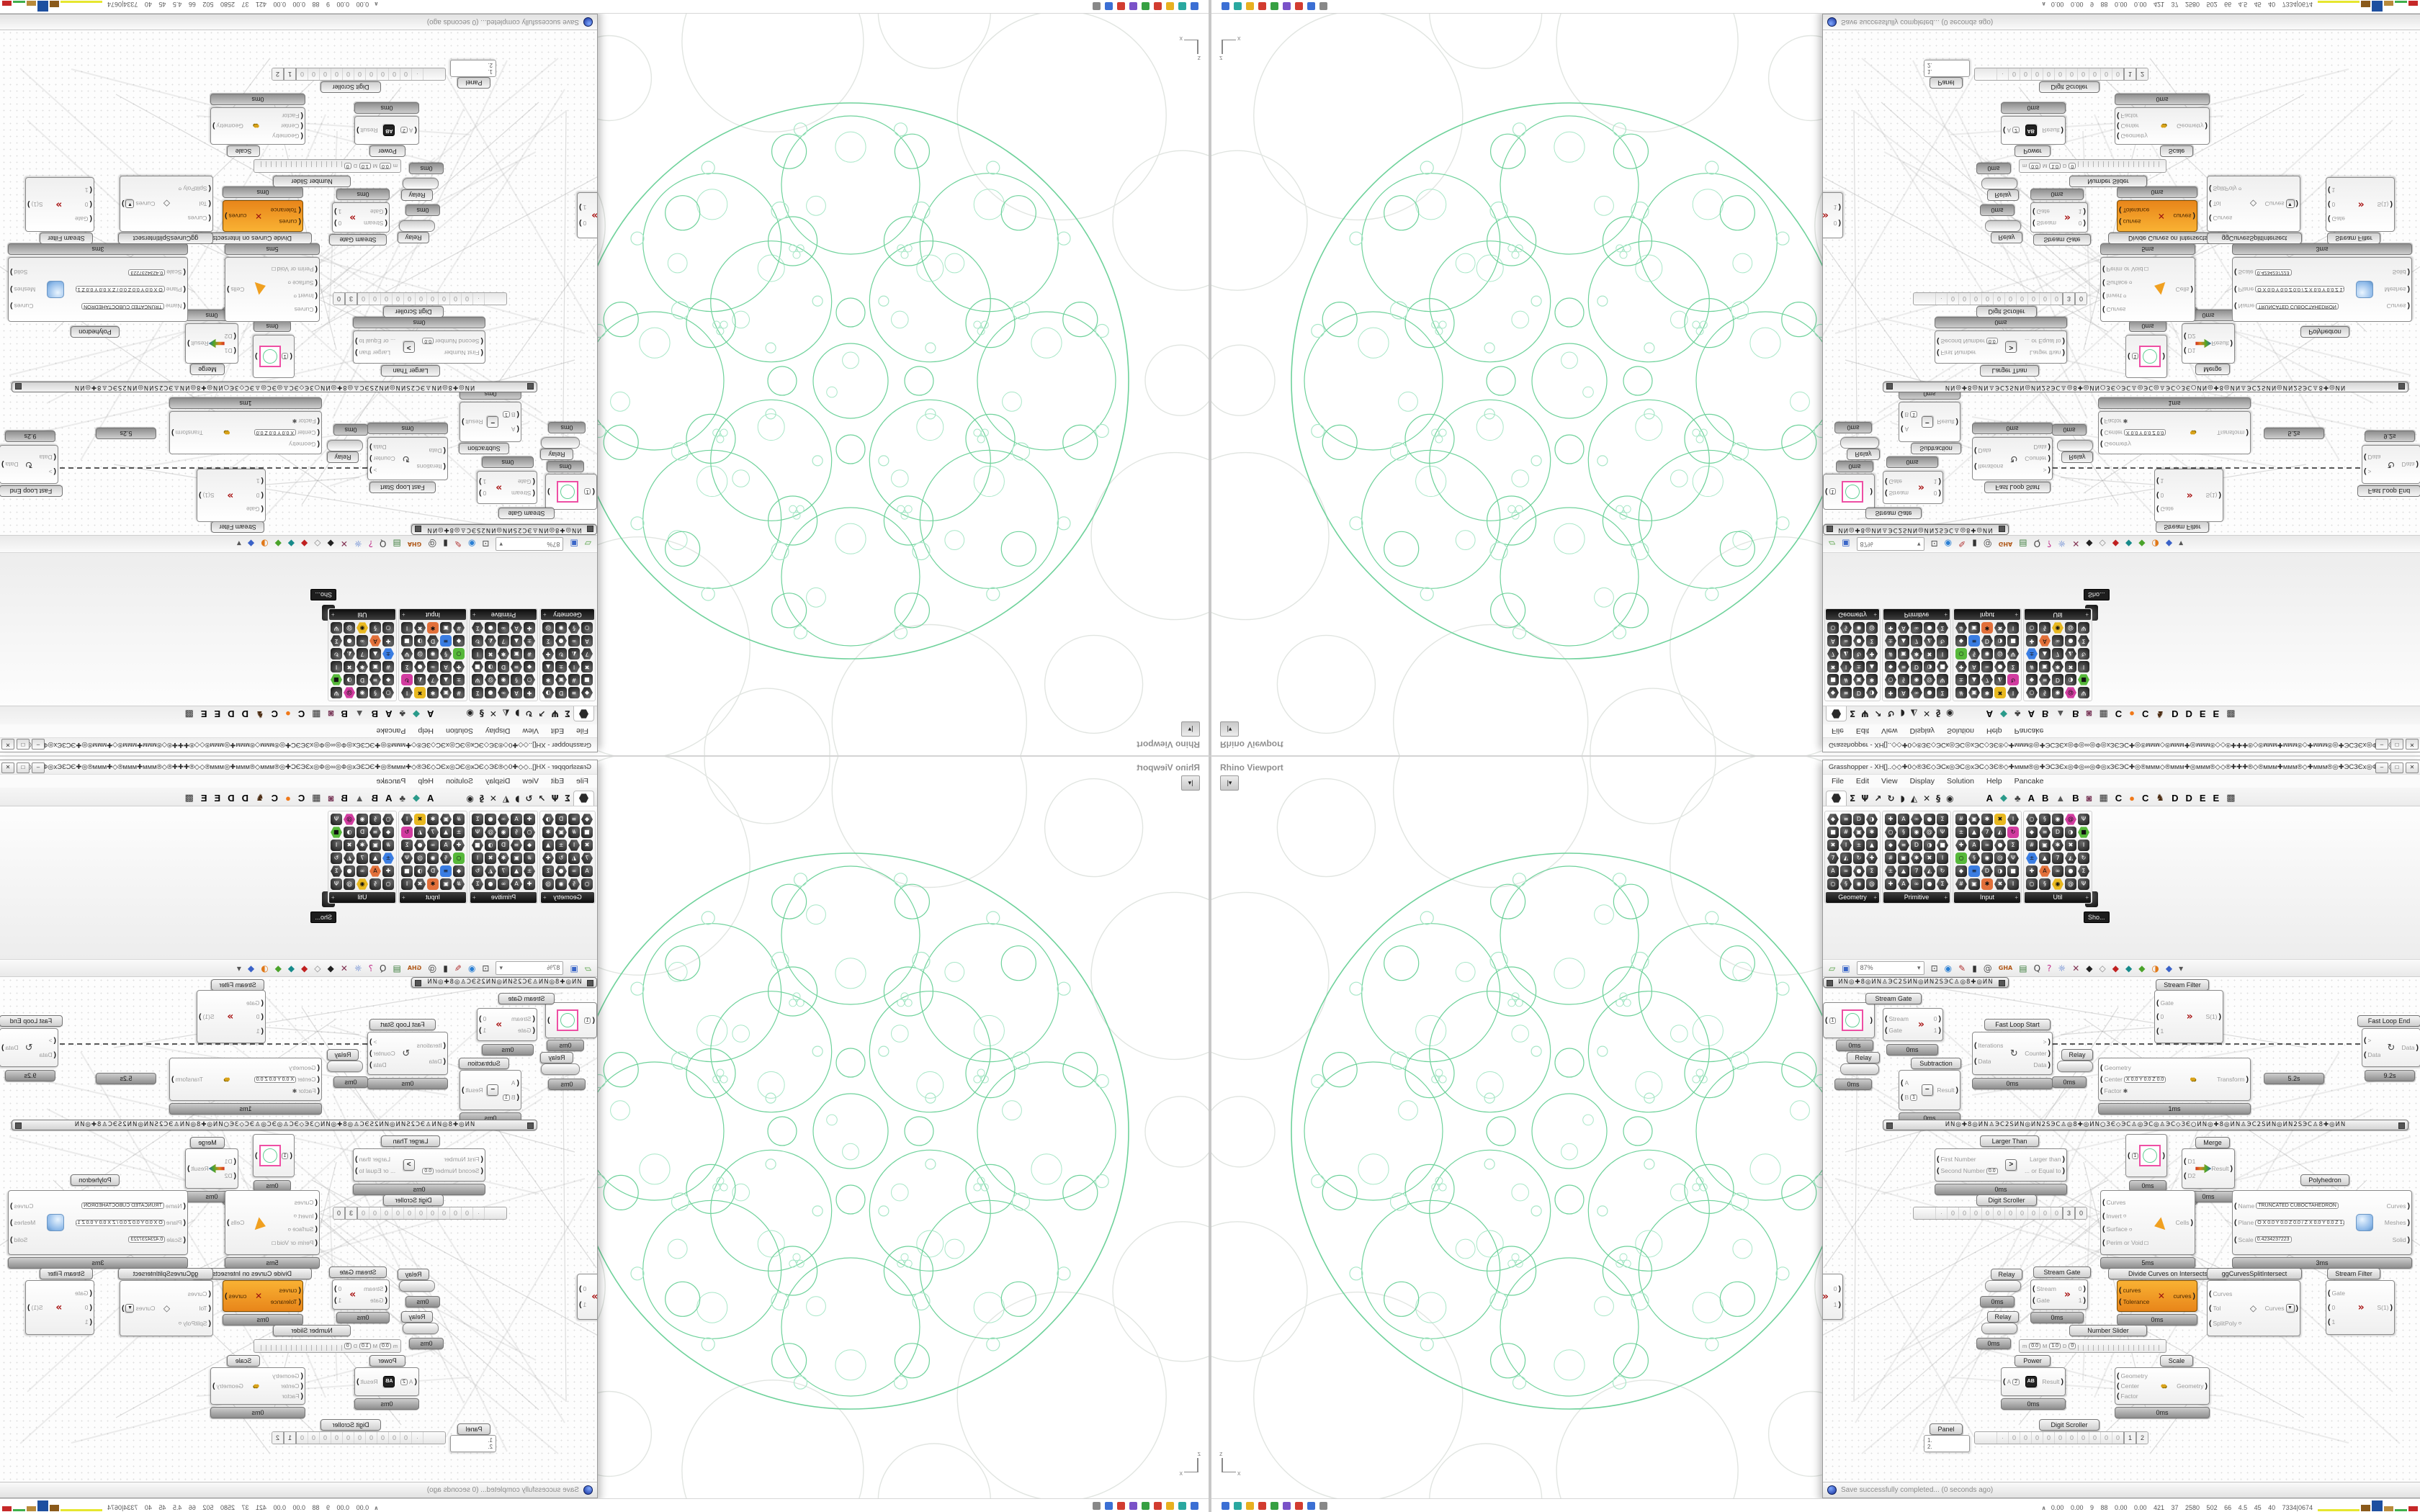 The width and height of the screenshot is (2420, 1512). Describe the element at coordinates (1890, 679) in the screenshot. I see `component-icon: ○` at that location.